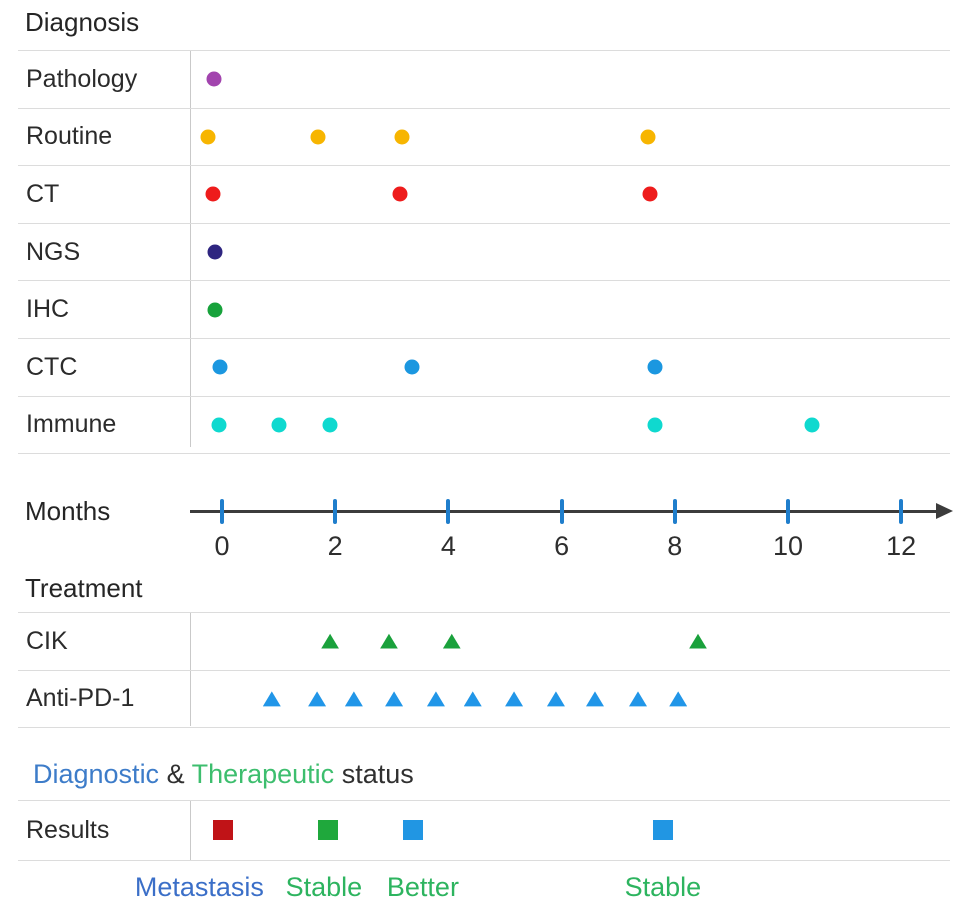 The width and height of the screenshot is (969, 913). What do you see at coordinates (68, 511) in the screenshot?
I see `months-axis-label: Months` at bounding box center [68, 511].